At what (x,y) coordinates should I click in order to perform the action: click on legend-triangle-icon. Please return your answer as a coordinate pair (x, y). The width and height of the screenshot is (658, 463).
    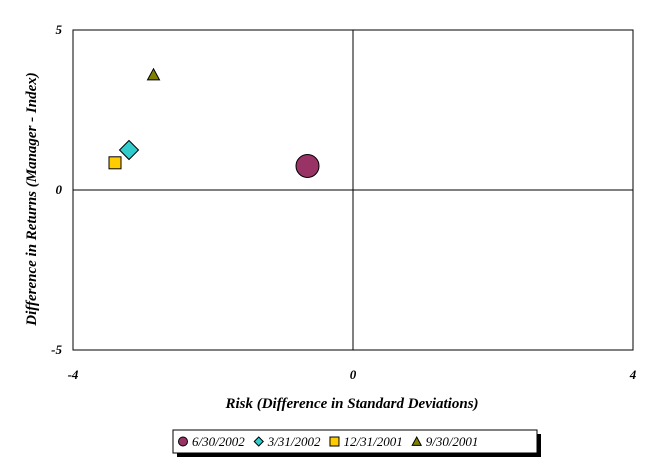
    Looking at the image, I should click on (417, 440).